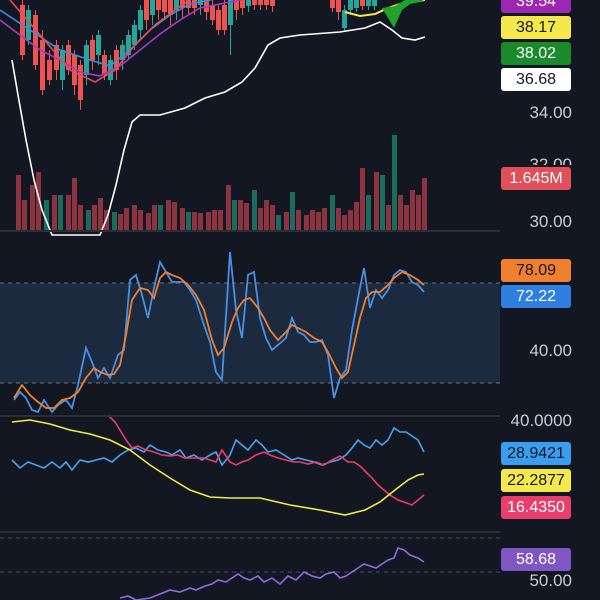  What do you see at coordinates (272, 573) in the screenshot?
I see `rsi-line` at bounding box center [272, 573].